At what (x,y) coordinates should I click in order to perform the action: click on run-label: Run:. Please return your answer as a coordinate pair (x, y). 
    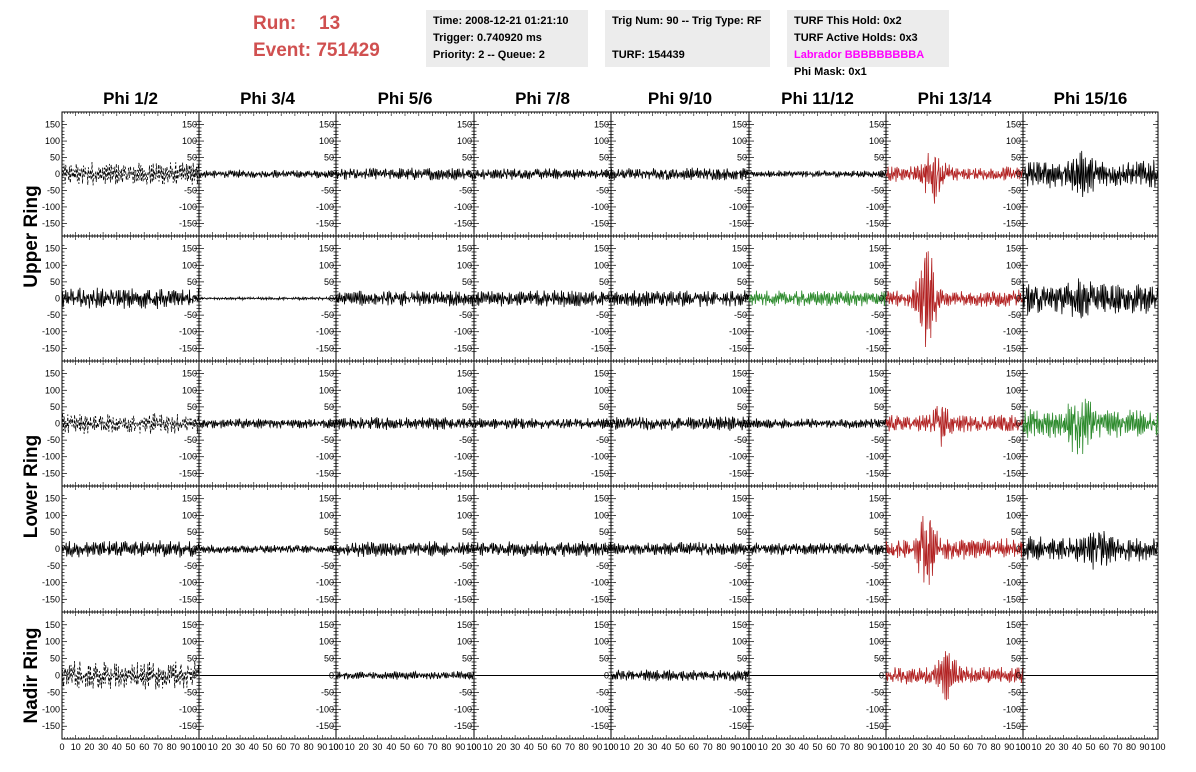
    Looking at the image, I should click on (275, 23).